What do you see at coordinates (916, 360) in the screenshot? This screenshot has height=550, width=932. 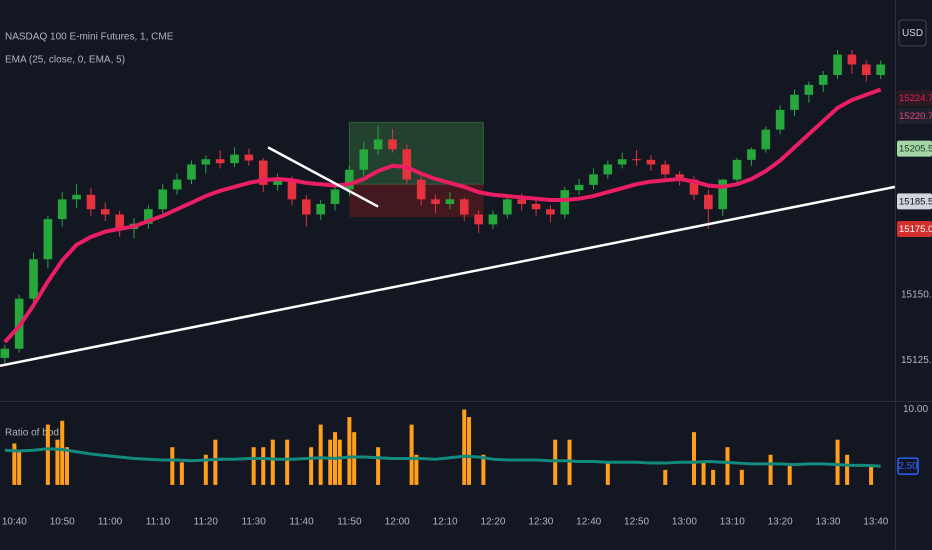 I see `y-tick-label: 15125.00` at bounding box center [916, 360].